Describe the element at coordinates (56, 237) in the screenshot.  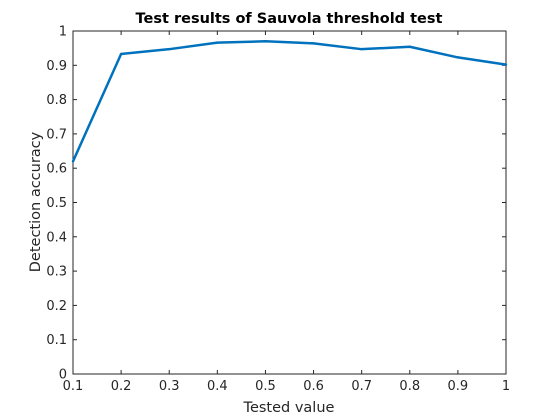
I see `y-tick-label: 0.4` at that location.